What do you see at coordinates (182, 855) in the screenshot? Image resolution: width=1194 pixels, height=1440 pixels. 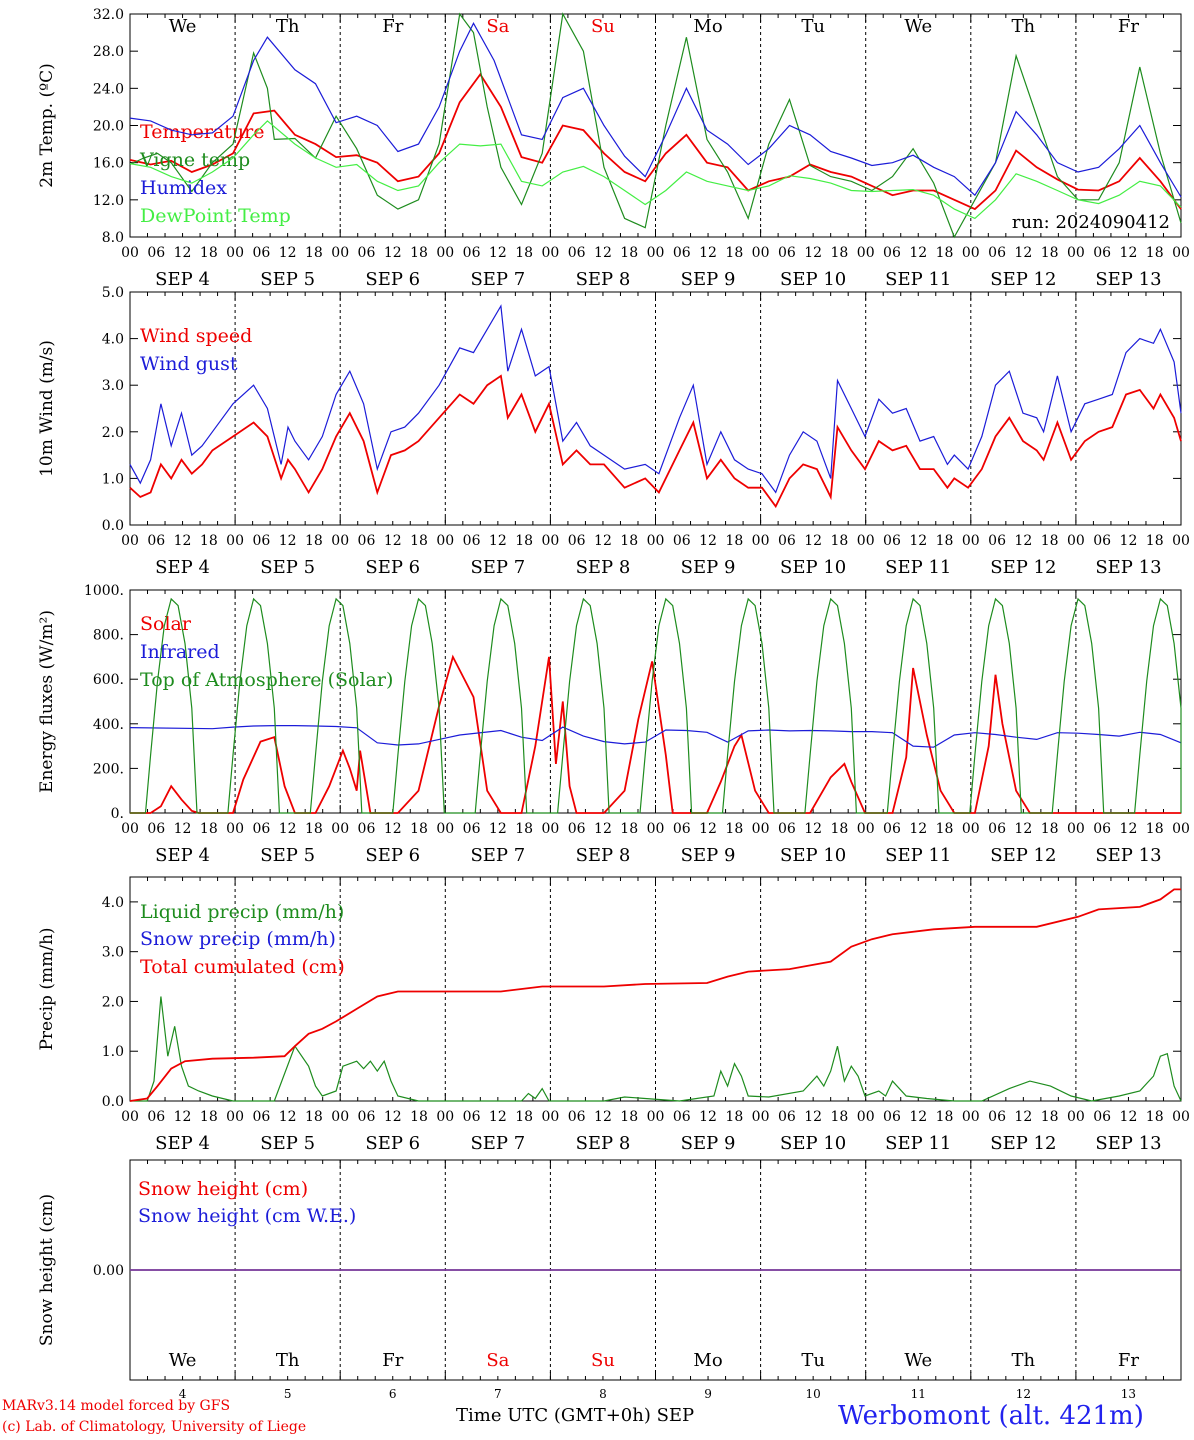 I see `date-label: SEP 4` at bounding box center [182, 855].